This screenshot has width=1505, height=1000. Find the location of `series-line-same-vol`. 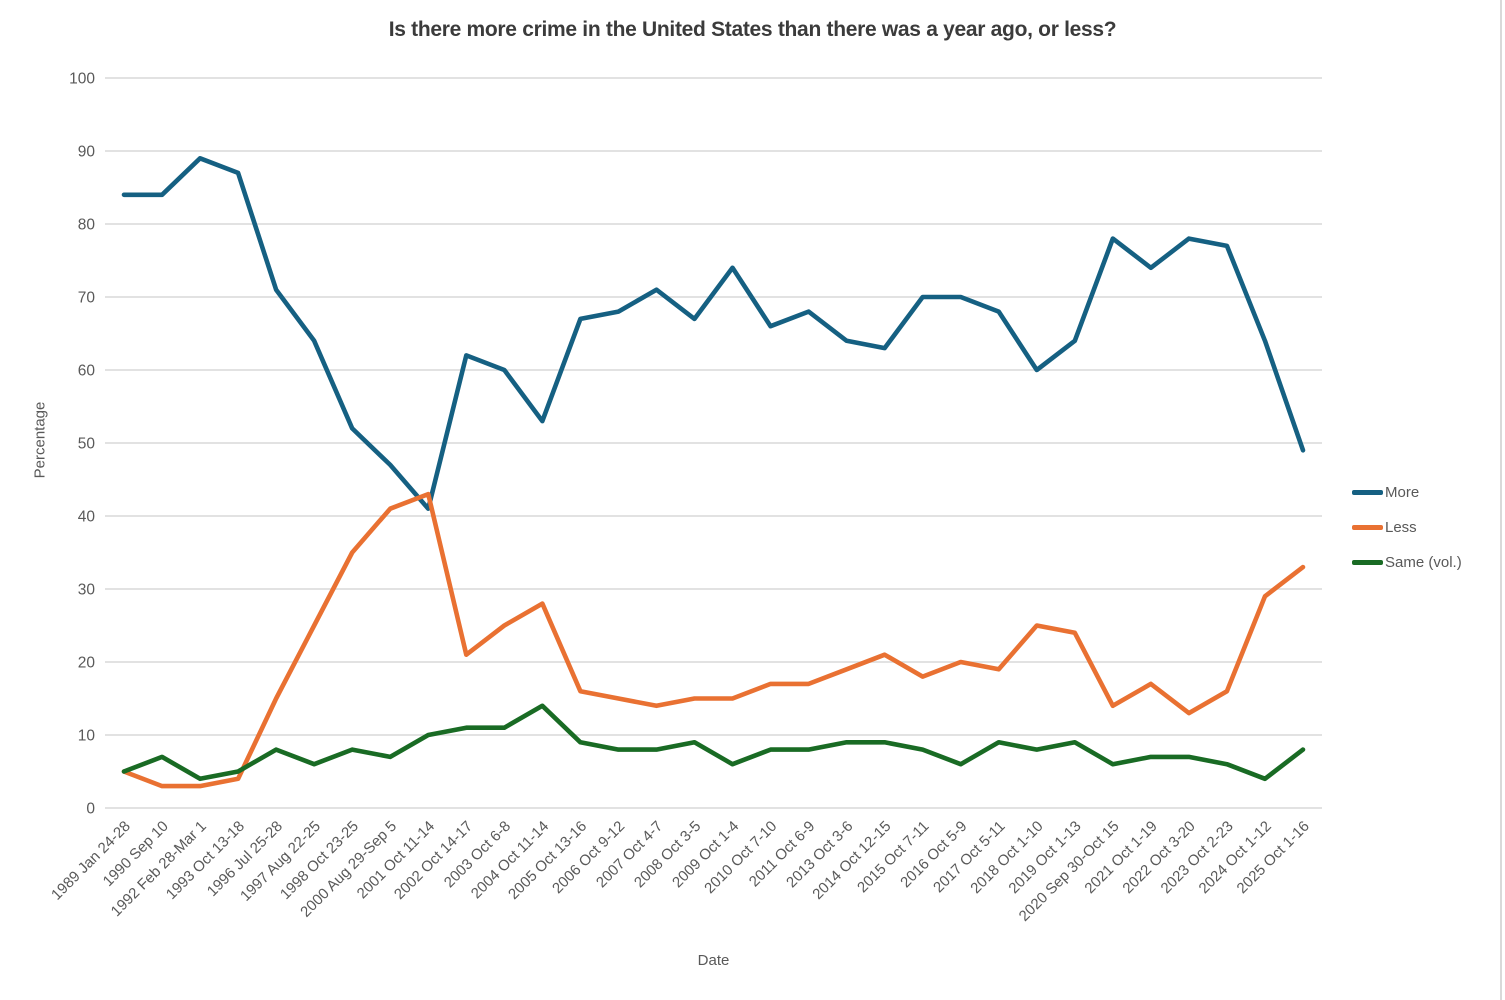

series-line-same-vol is located at coordinates (713, 742).